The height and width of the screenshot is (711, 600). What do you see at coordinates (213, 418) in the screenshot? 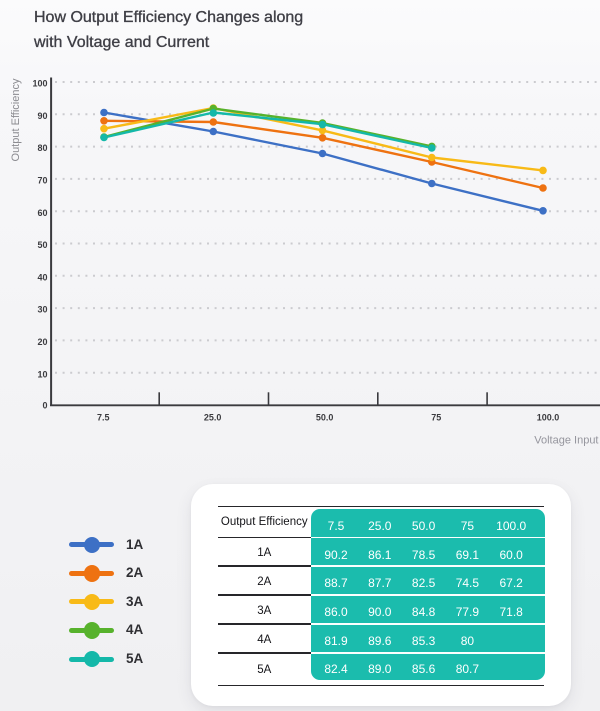
I see `svg-text: 25.0` at bounding box center [213, 418].